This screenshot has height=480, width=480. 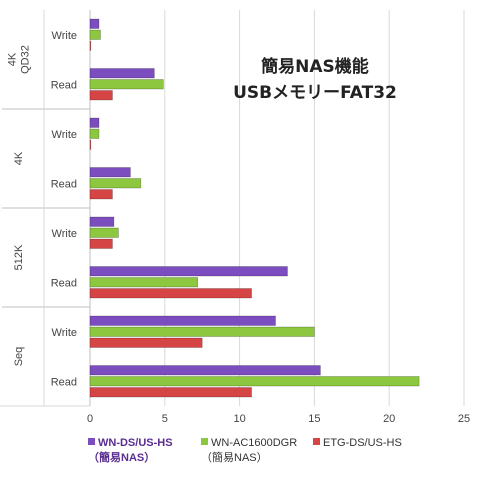 I want to click on legend-label-1-line2: （簡易NAS）, so click(x=122, y=458).